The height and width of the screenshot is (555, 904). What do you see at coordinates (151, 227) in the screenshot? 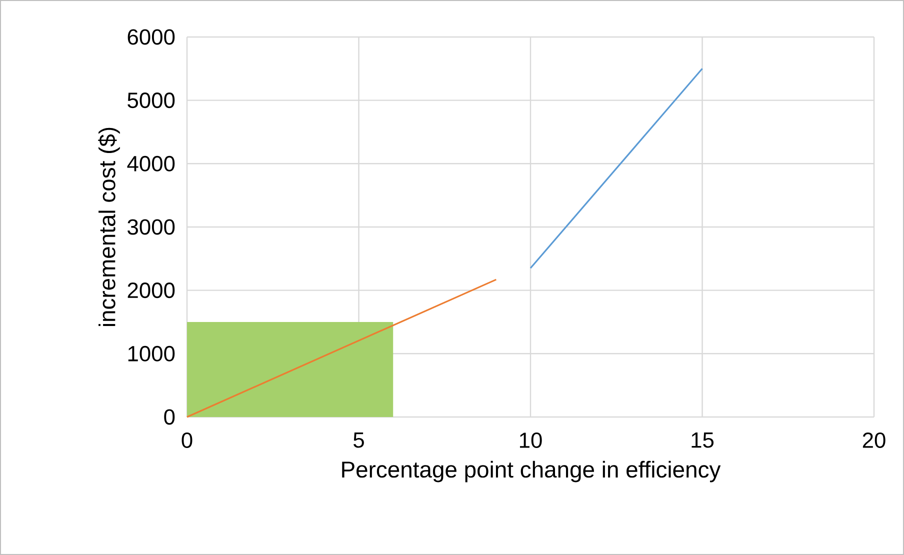
I see `y-tick-label: 3000` at bounding box center [151, 227].